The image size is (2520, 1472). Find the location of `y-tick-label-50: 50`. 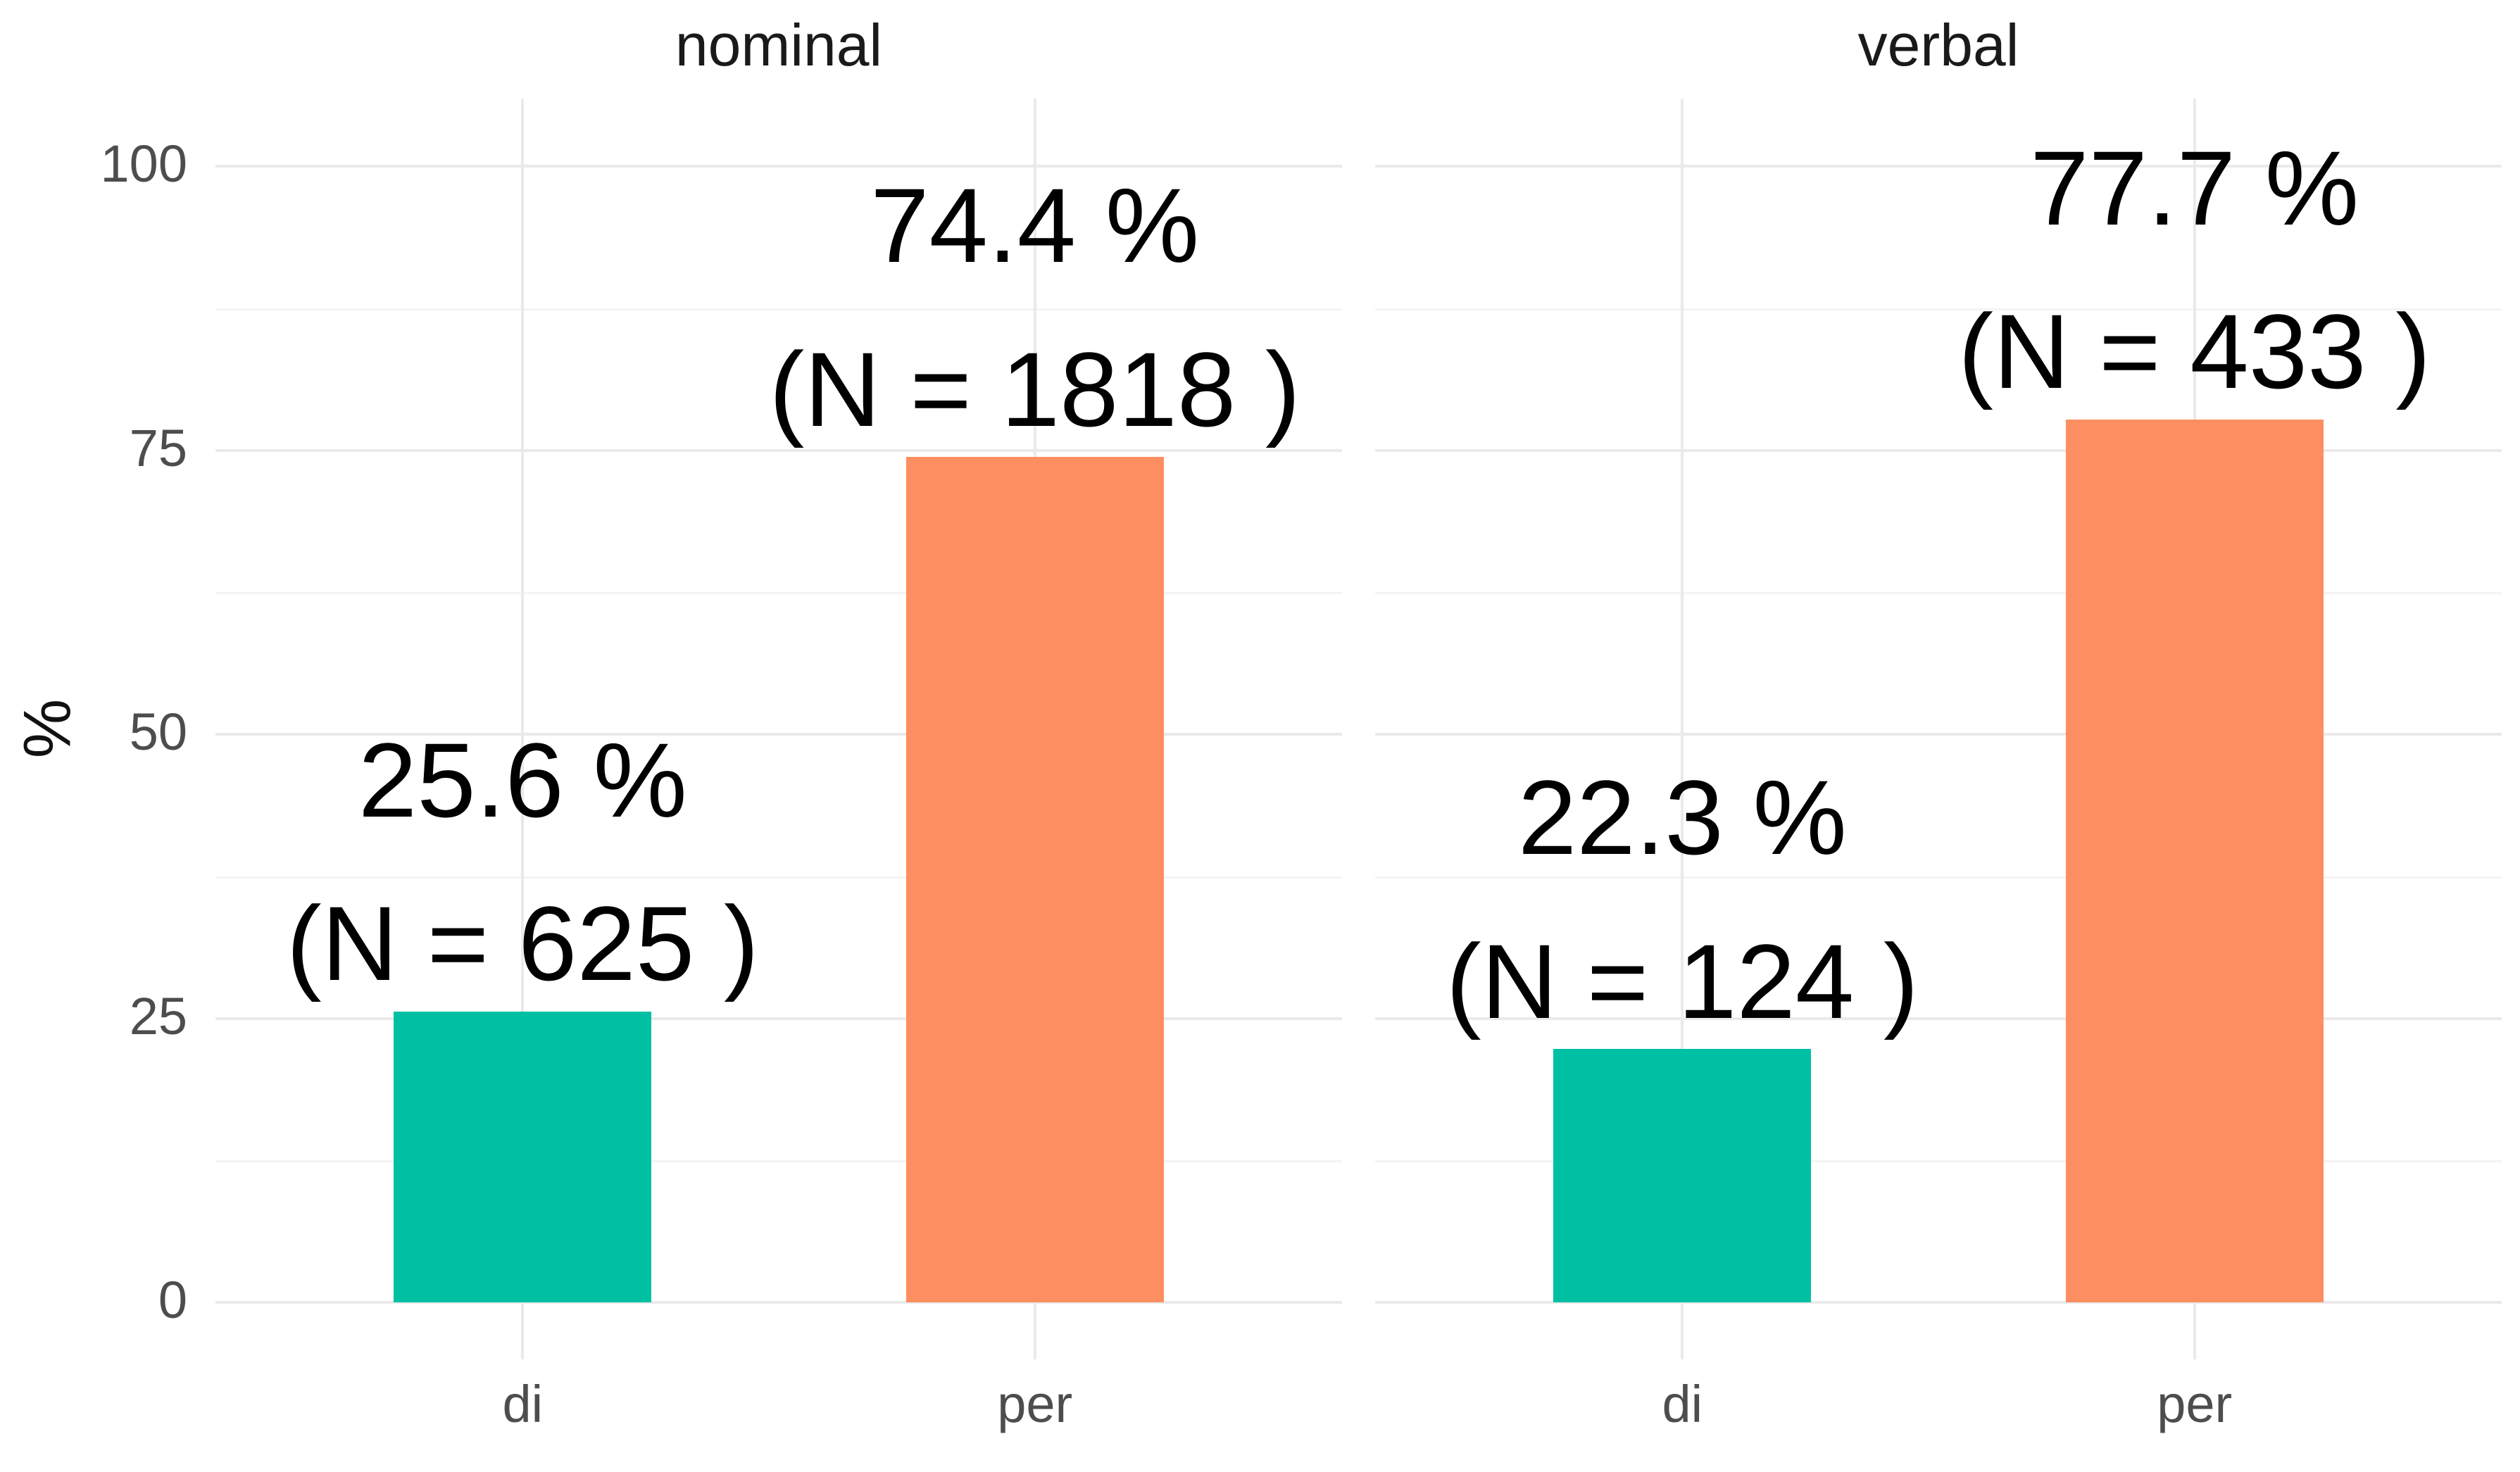

y-tick-label-50: 50 is located at coordinates (158, 733).